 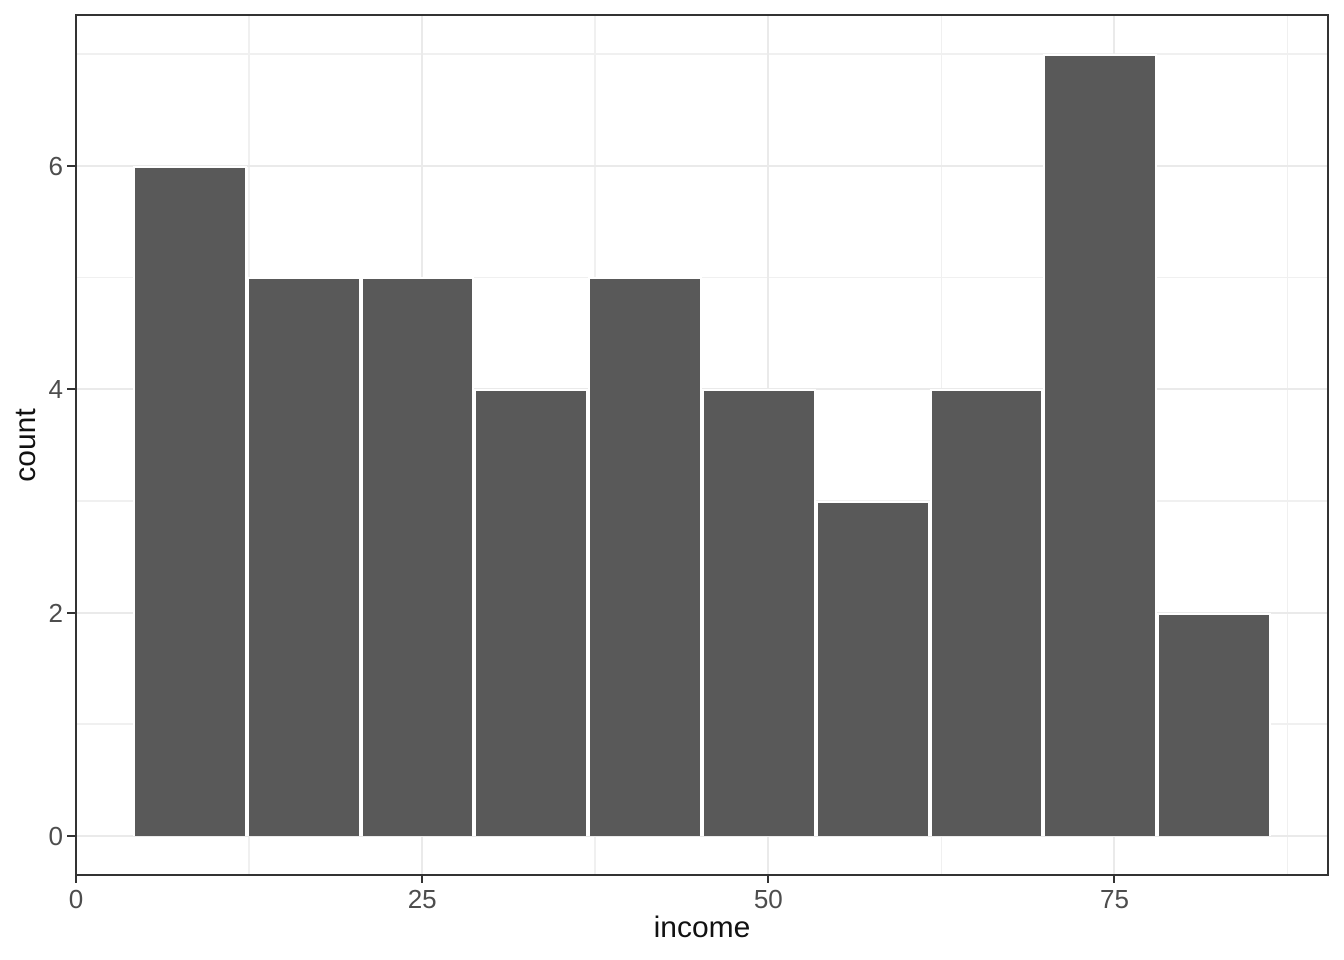 I want to click on x-axis-title: income, so click(x=702, y=927).